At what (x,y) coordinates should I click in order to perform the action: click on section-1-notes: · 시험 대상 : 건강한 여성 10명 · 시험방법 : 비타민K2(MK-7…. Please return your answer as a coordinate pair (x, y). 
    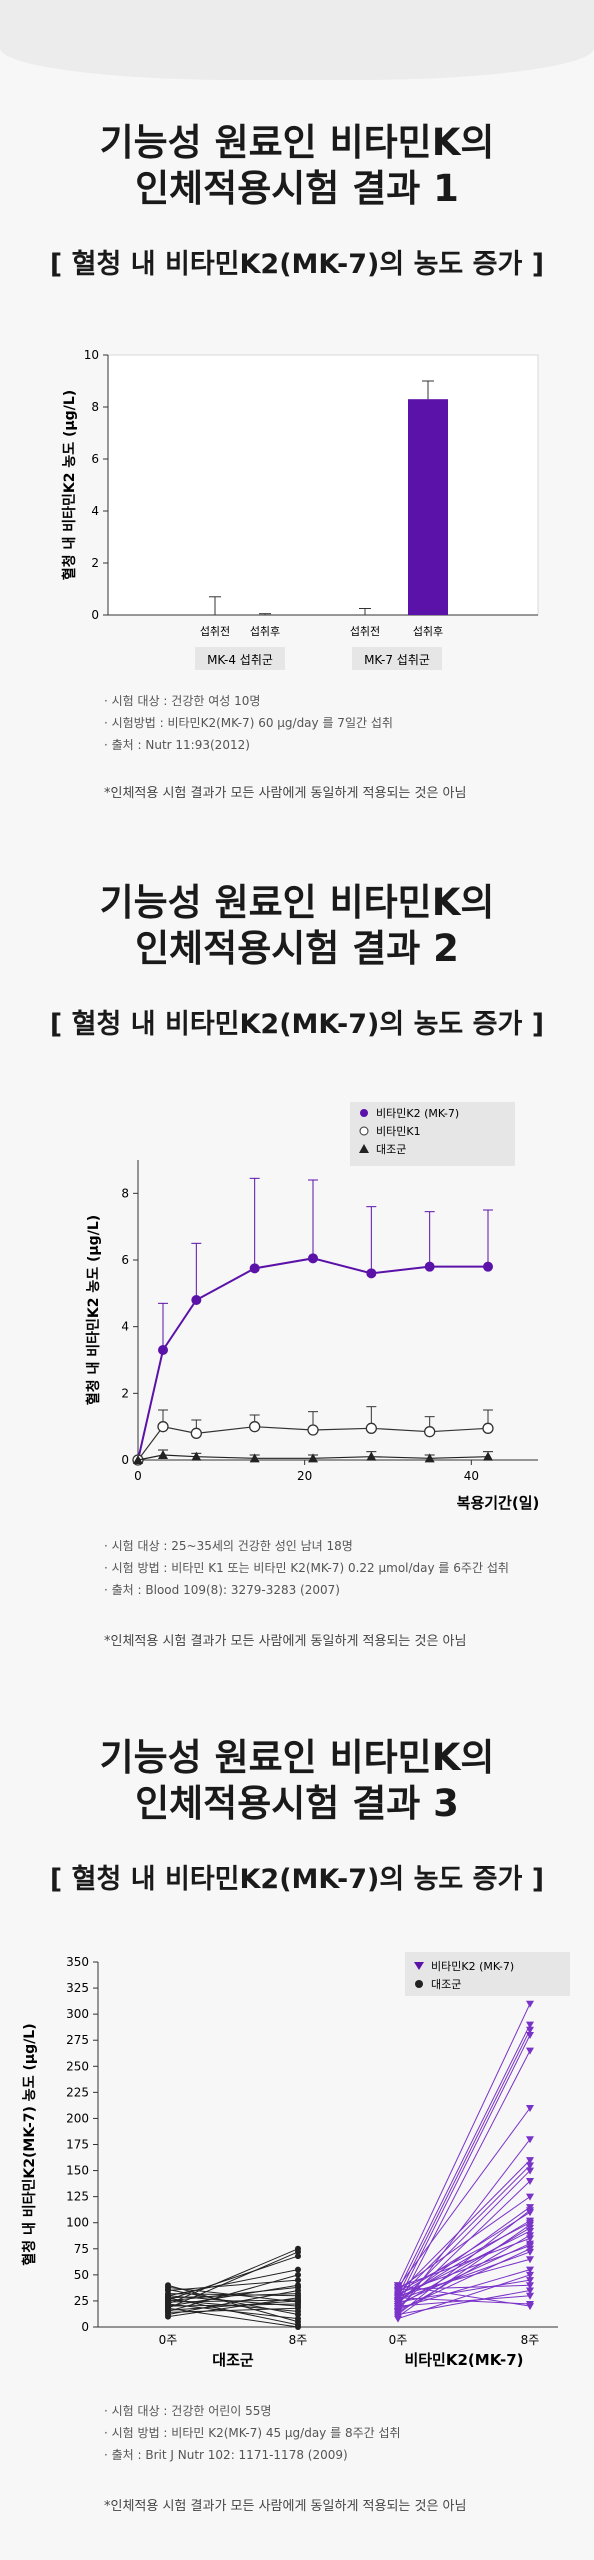
    Looking at the image, I should click on (248, 723).